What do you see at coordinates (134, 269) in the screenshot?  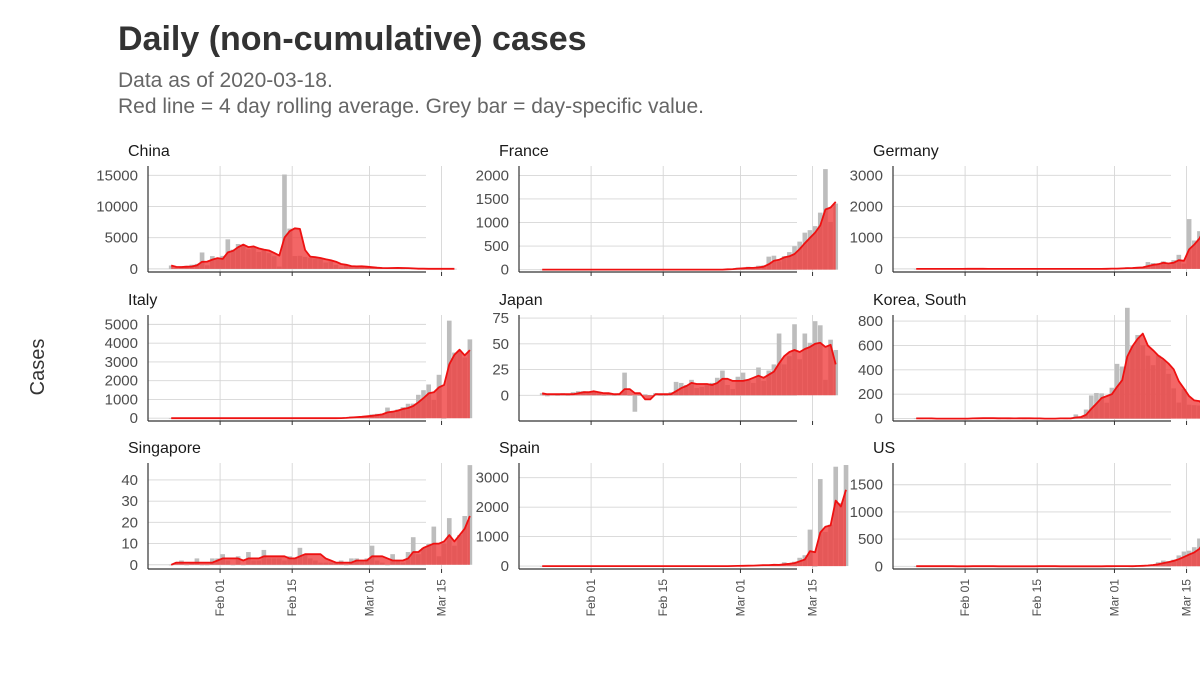 I see `y-tick-label-china: 0` at bounding box center [134, 269].